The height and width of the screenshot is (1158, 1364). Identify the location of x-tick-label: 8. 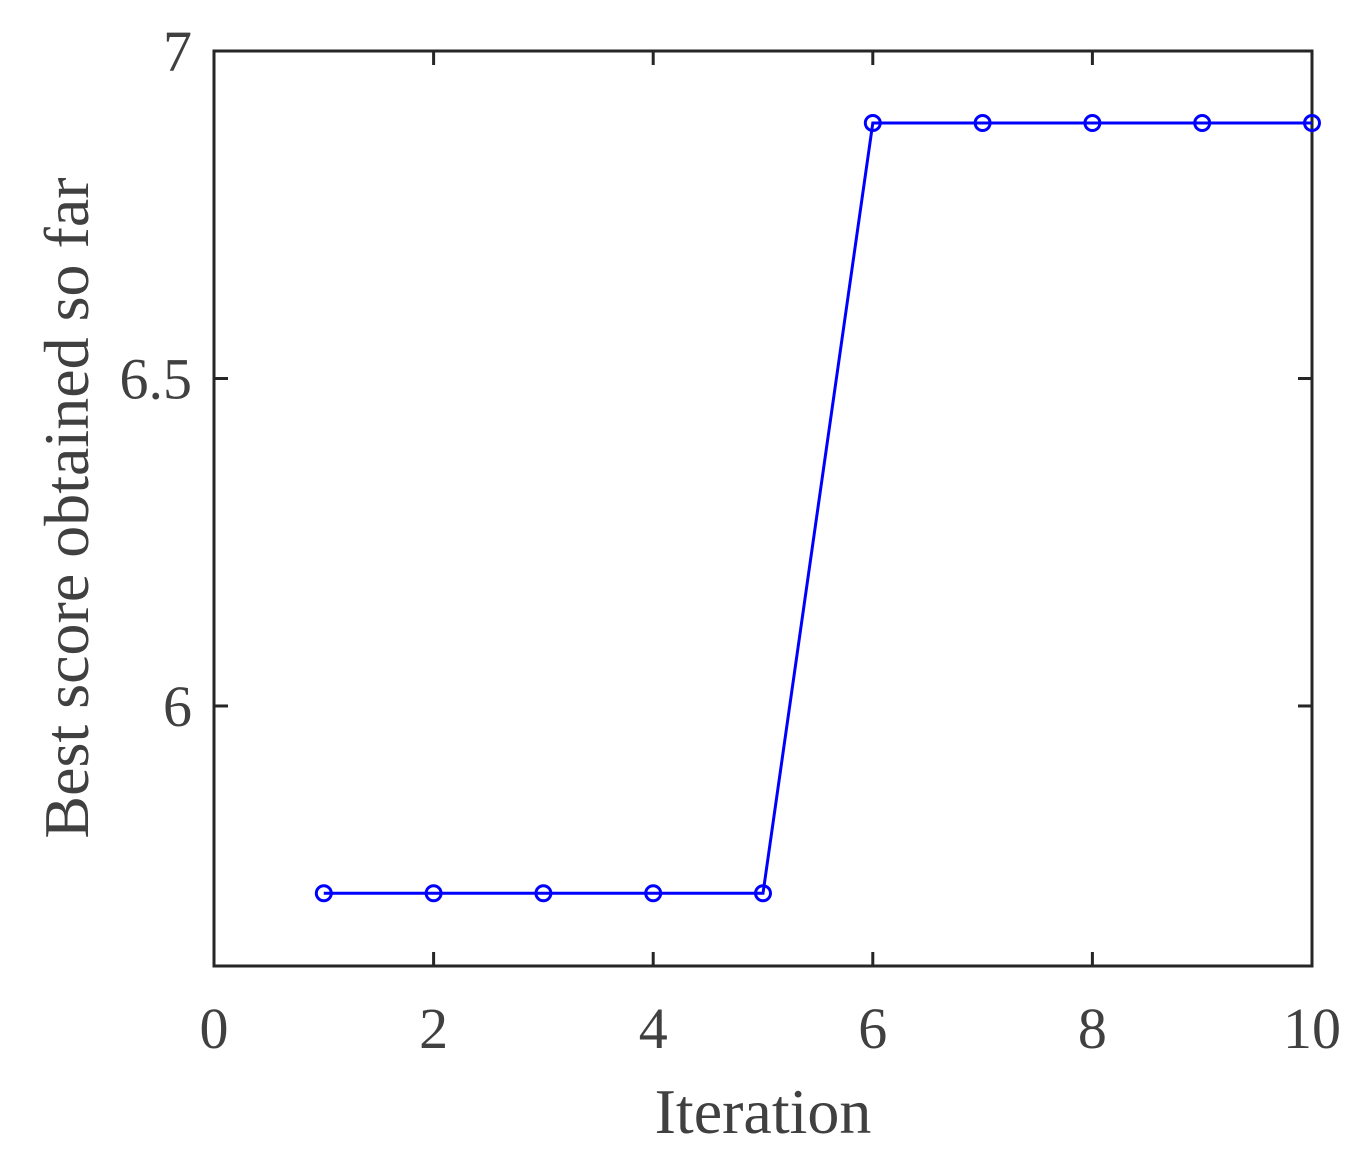
(1092, 1028).